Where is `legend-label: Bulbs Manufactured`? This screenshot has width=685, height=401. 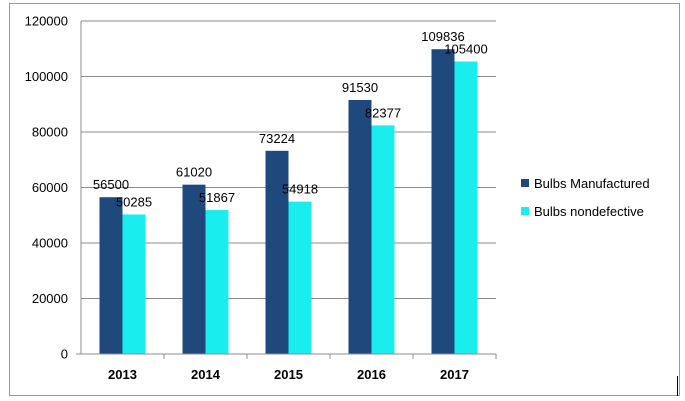
legend-label: Bulbs Manufactured is located at coordinates (592, 183).